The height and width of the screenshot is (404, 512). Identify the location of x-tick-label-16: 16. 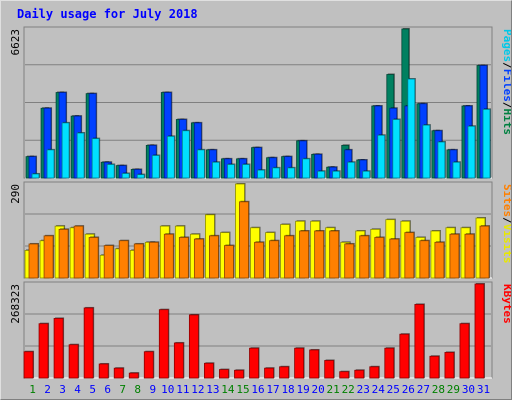
(257, 389).